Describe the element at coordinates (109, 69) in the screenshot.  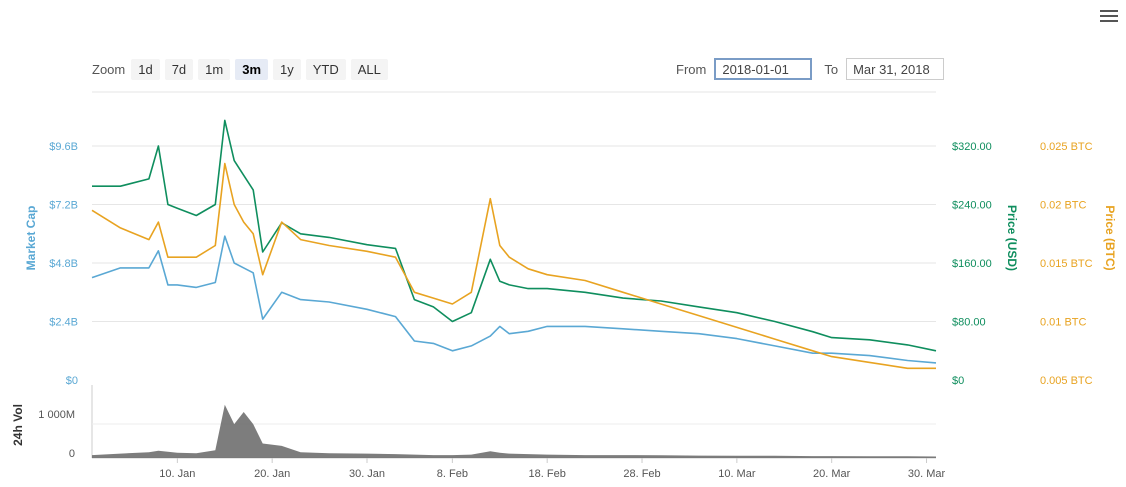
I see `zoom-label: Zoom` at that location.